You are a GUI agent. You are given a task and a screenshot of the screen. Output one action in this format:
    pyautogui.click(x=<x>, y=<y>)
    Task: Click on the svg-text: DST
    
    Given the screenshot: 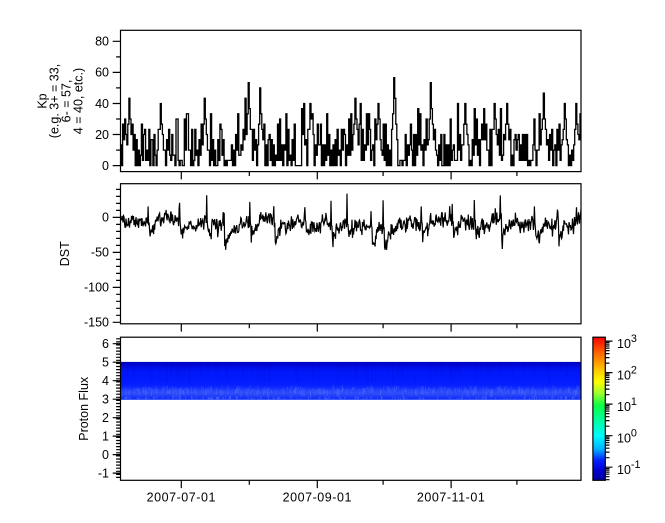 What is the action you would take?
    pyautogui.click(x=65, y=253)
    